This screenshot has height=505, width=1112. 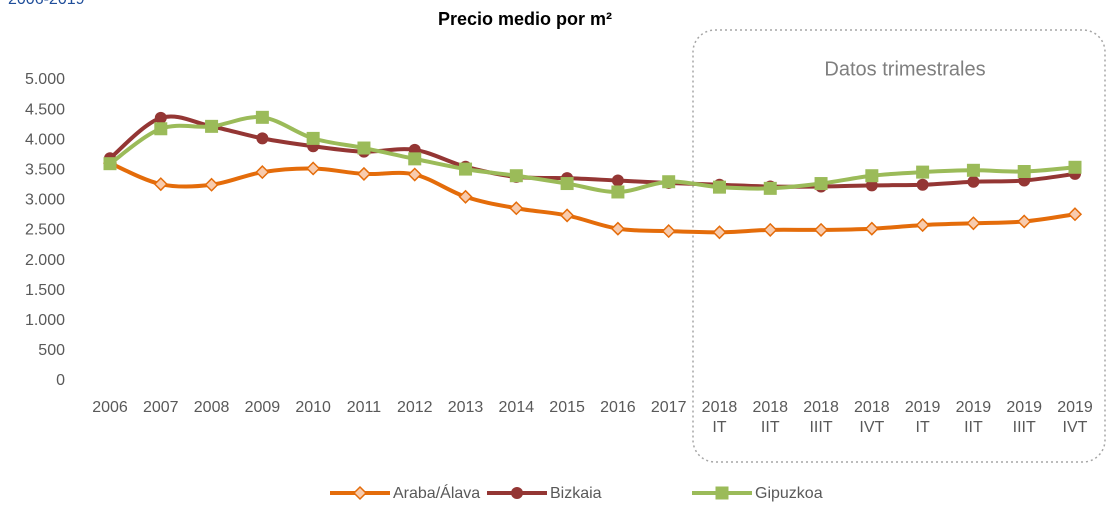 What do you see at coordinates (618, 407) in the screenshot?
I see `x-tick-label: 2016` at bounding box center [618, 407].